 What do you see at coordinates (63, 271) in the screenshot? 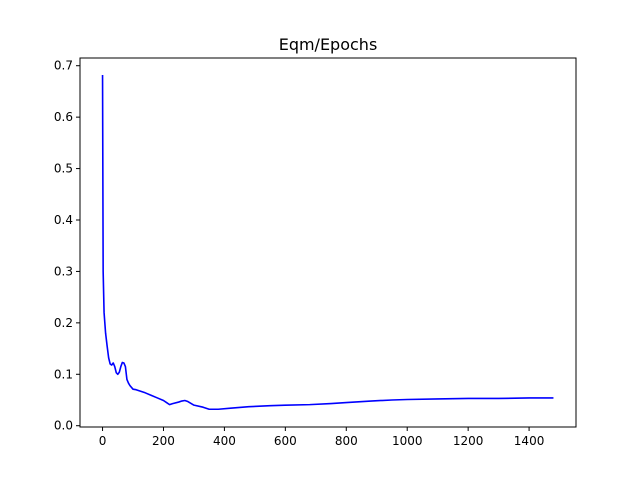
I see `y-tick-label: 0.3` at bounding box center [63, 271].